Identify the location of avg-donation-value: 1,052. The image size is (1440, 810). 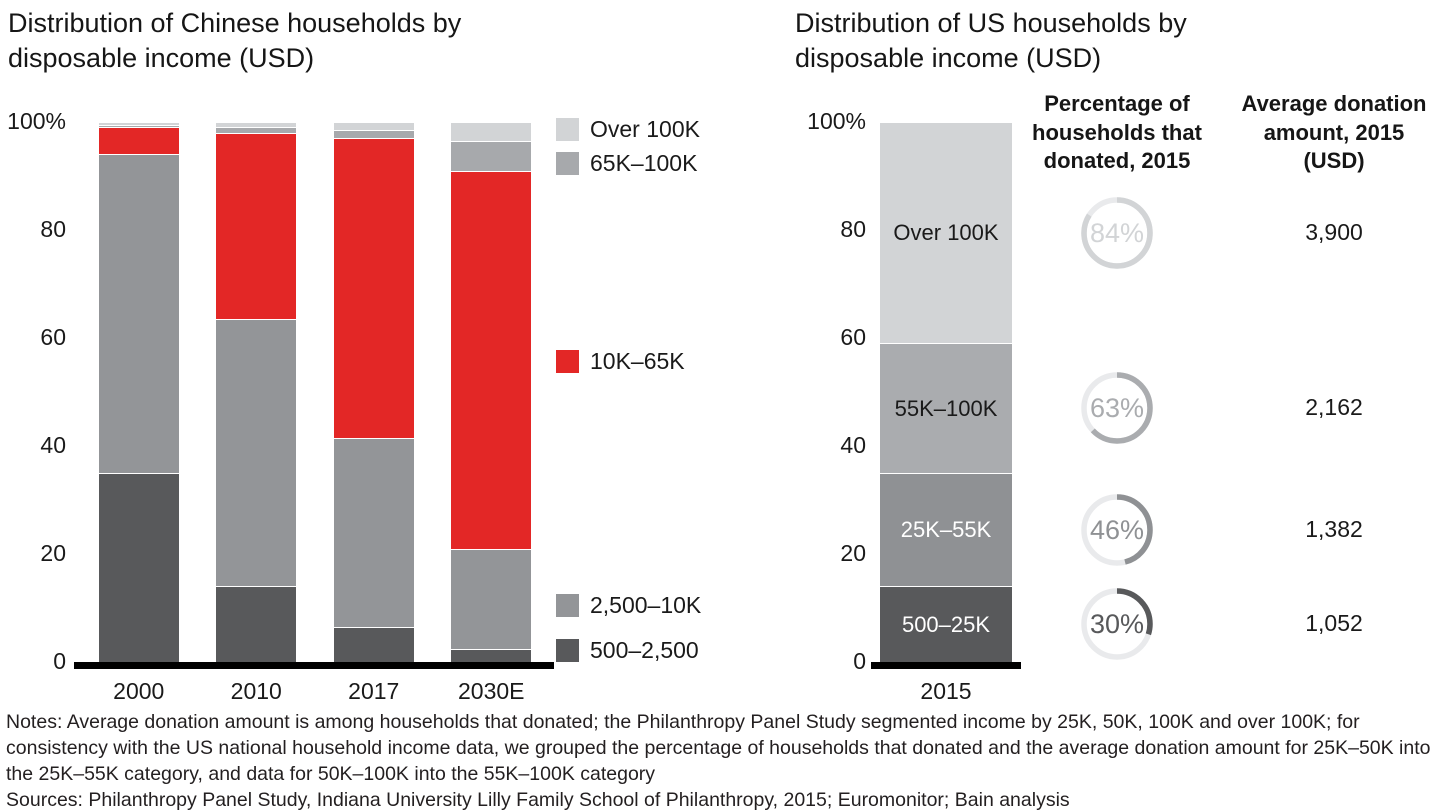
(1334, 623).